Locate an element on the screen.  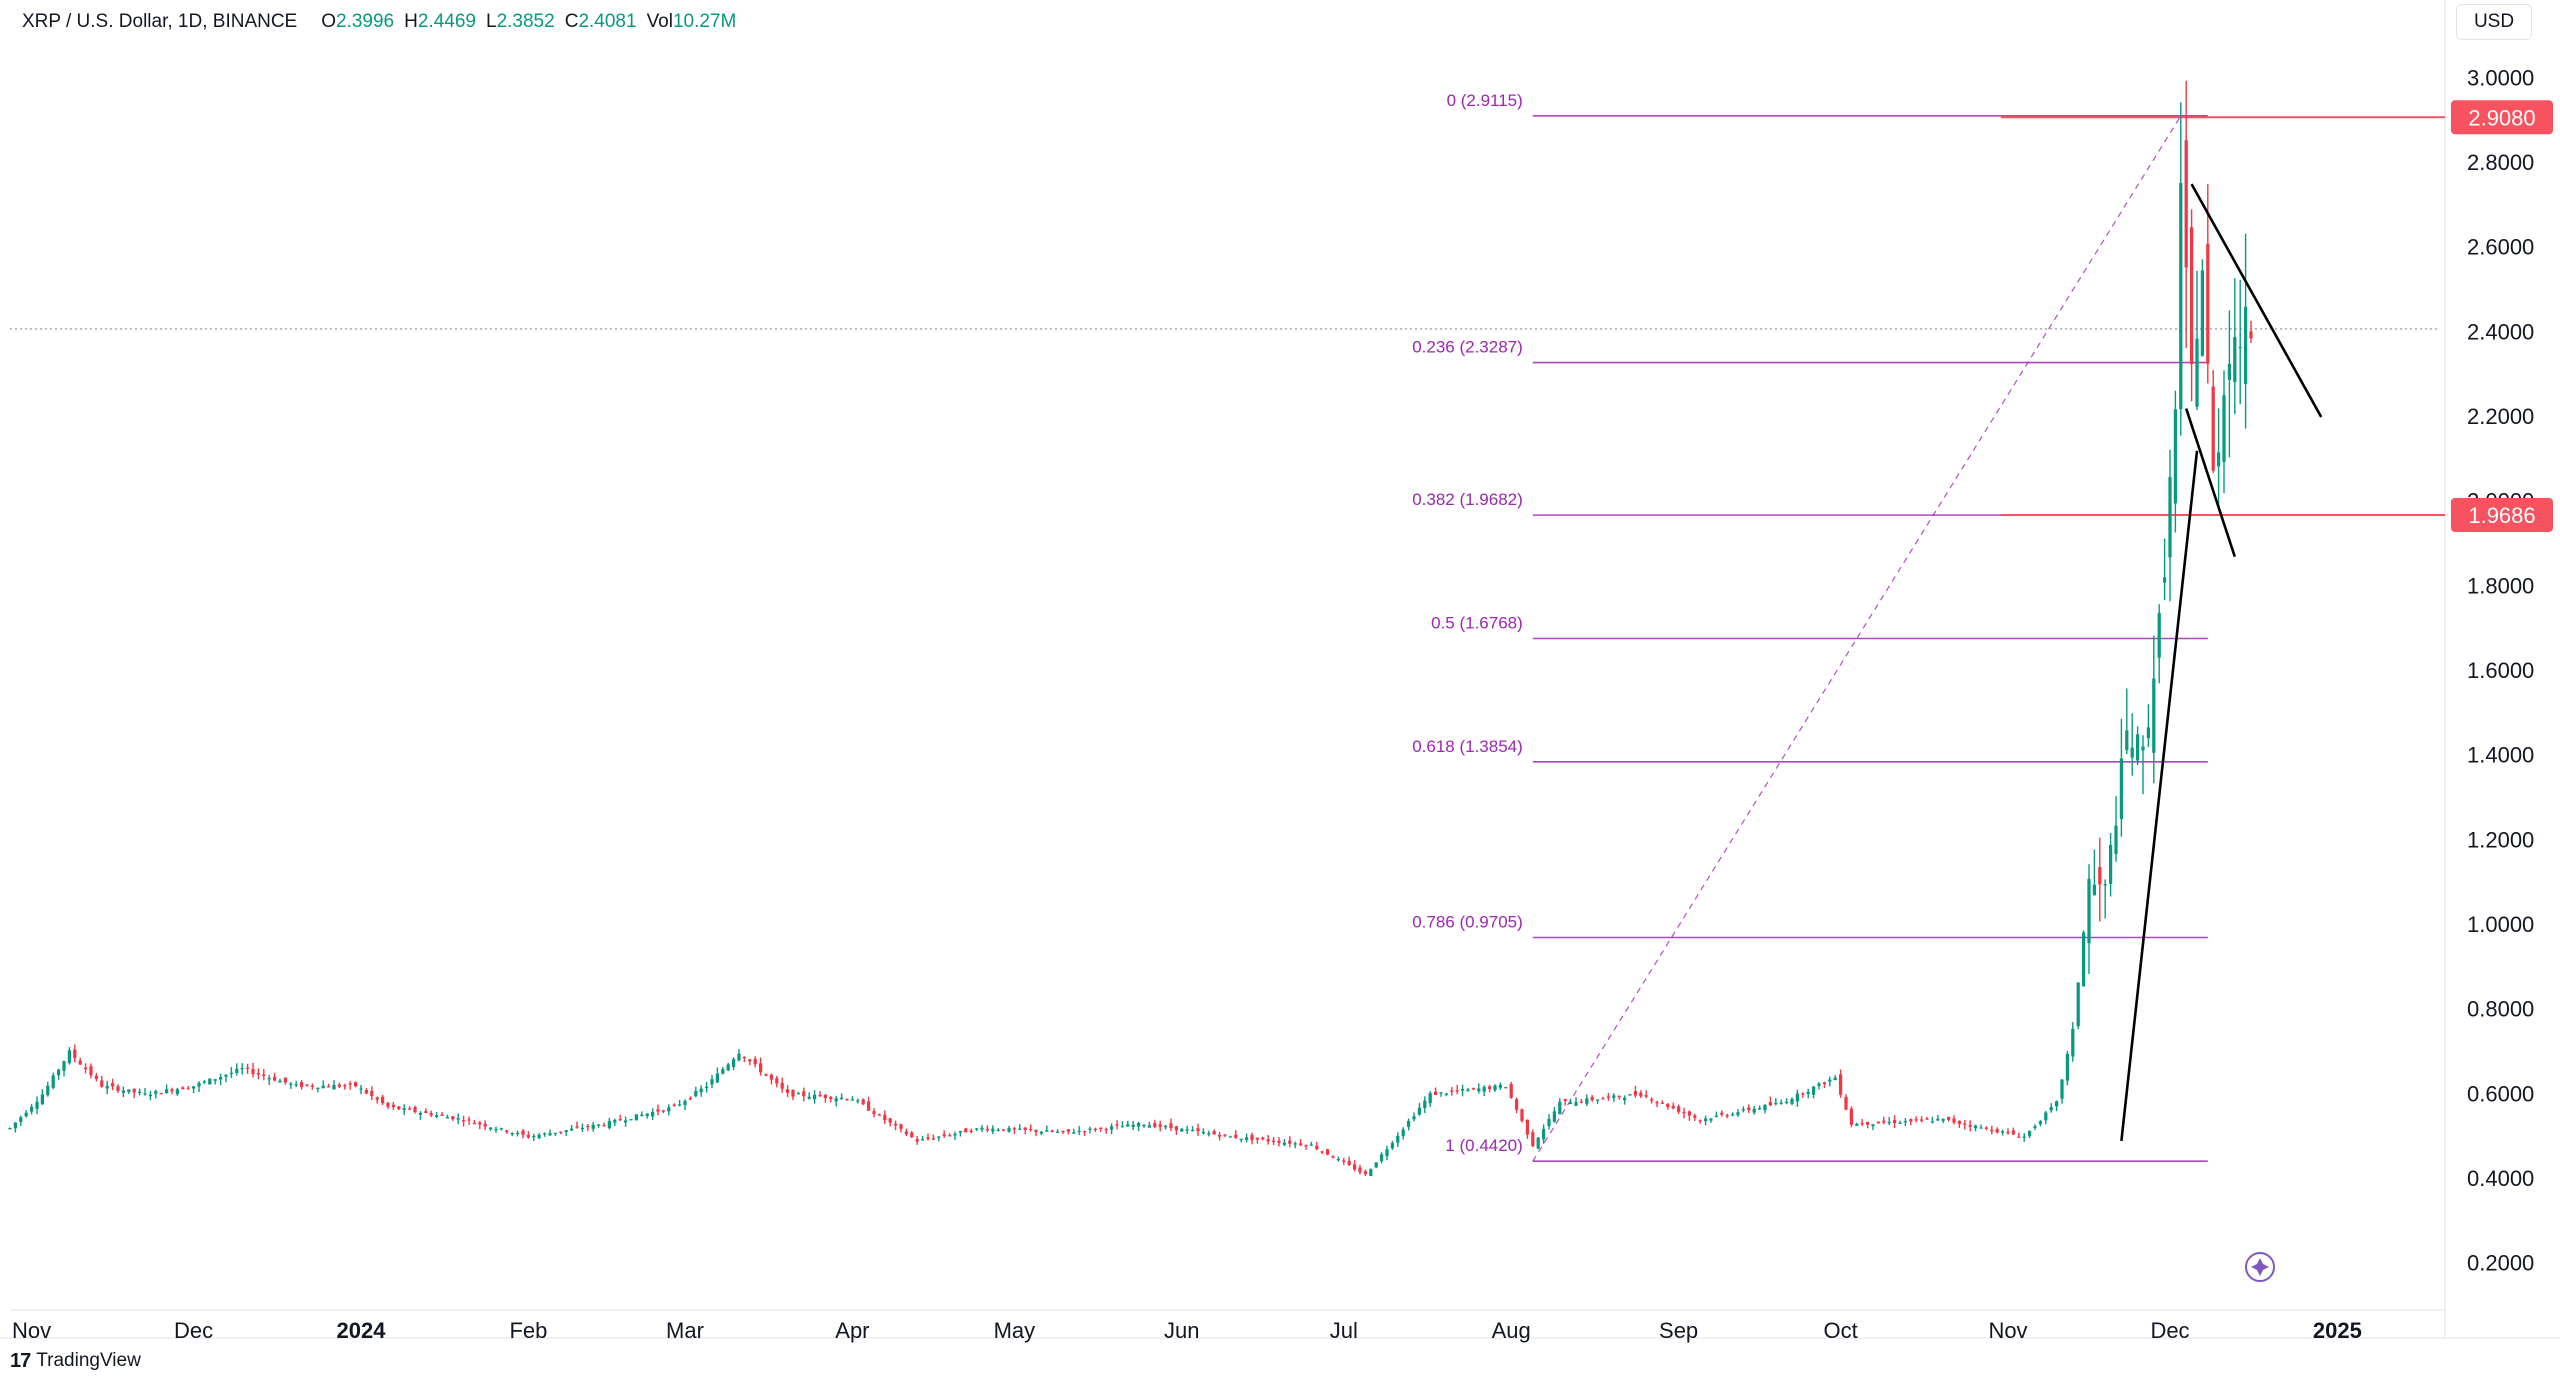
tradingview-branding: 17 TradingView is located at coordinates (75, 1361).